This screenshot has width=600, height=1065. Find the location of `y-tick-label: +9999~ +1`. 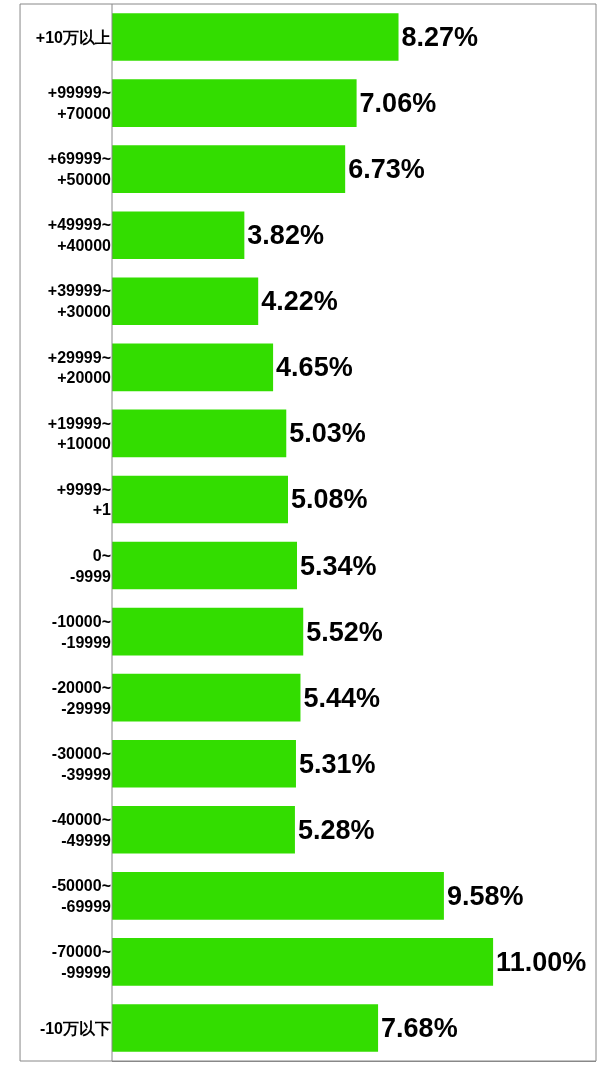

y-tick-label: +9999~ +1 is located at coordinates (84, 499).